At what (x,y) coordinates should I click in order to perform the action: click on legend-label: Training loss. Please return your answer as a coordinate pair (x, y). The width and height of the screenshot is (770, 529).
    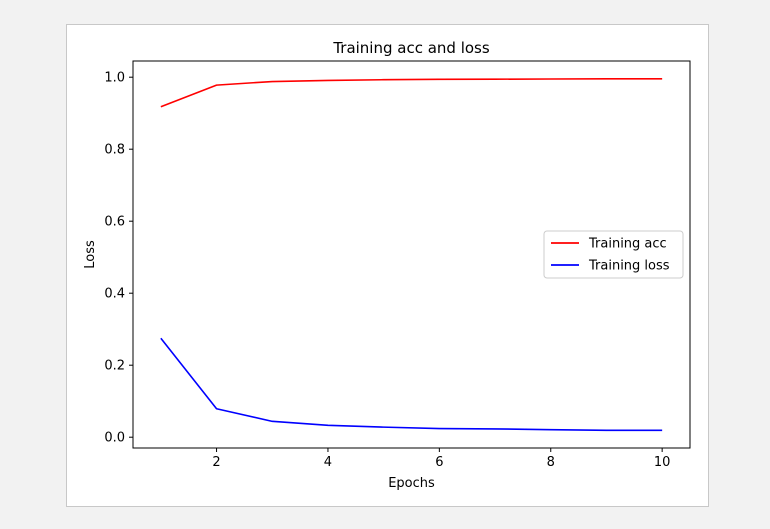
    Looking at the image, I should click on (629, 266).